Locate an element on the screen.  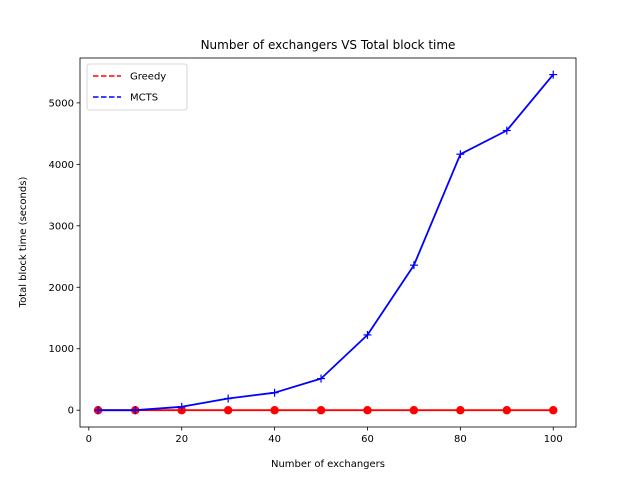
chart-title: Number of exchangers VS Total block time is located at coordinates (328, 45).